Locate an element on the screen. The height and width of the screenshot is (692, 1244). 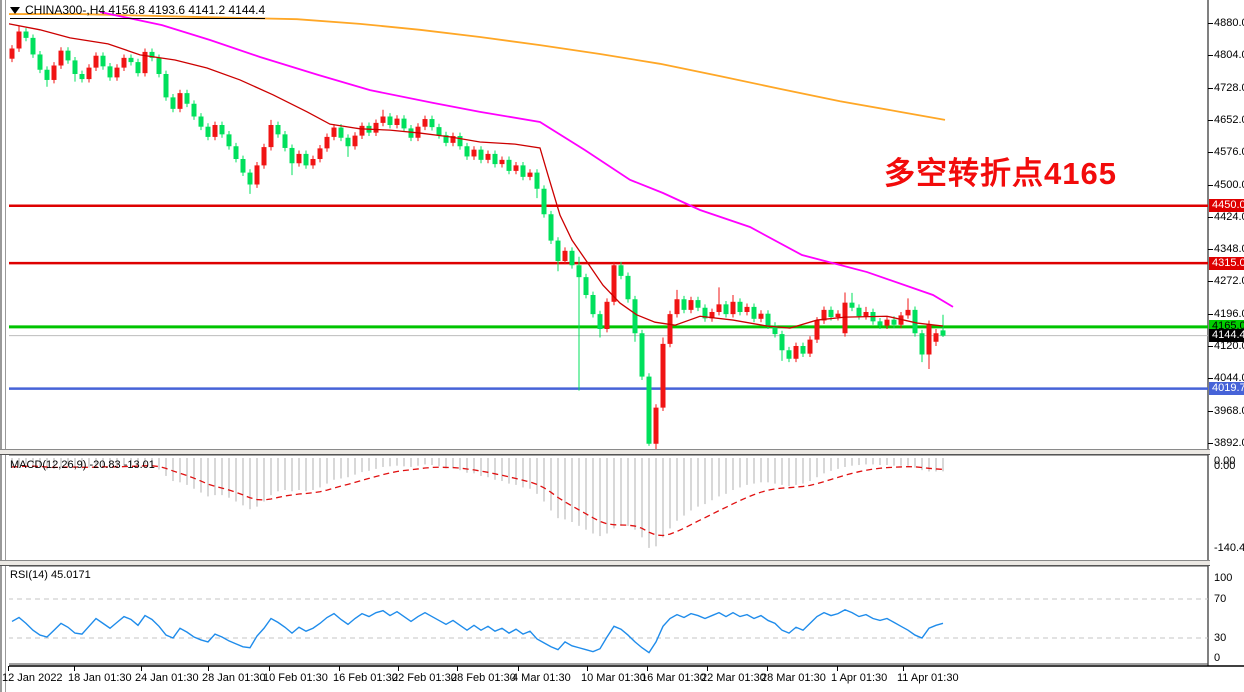
price-tick-label: 3892.0 is located at coordinates (1229, 442).